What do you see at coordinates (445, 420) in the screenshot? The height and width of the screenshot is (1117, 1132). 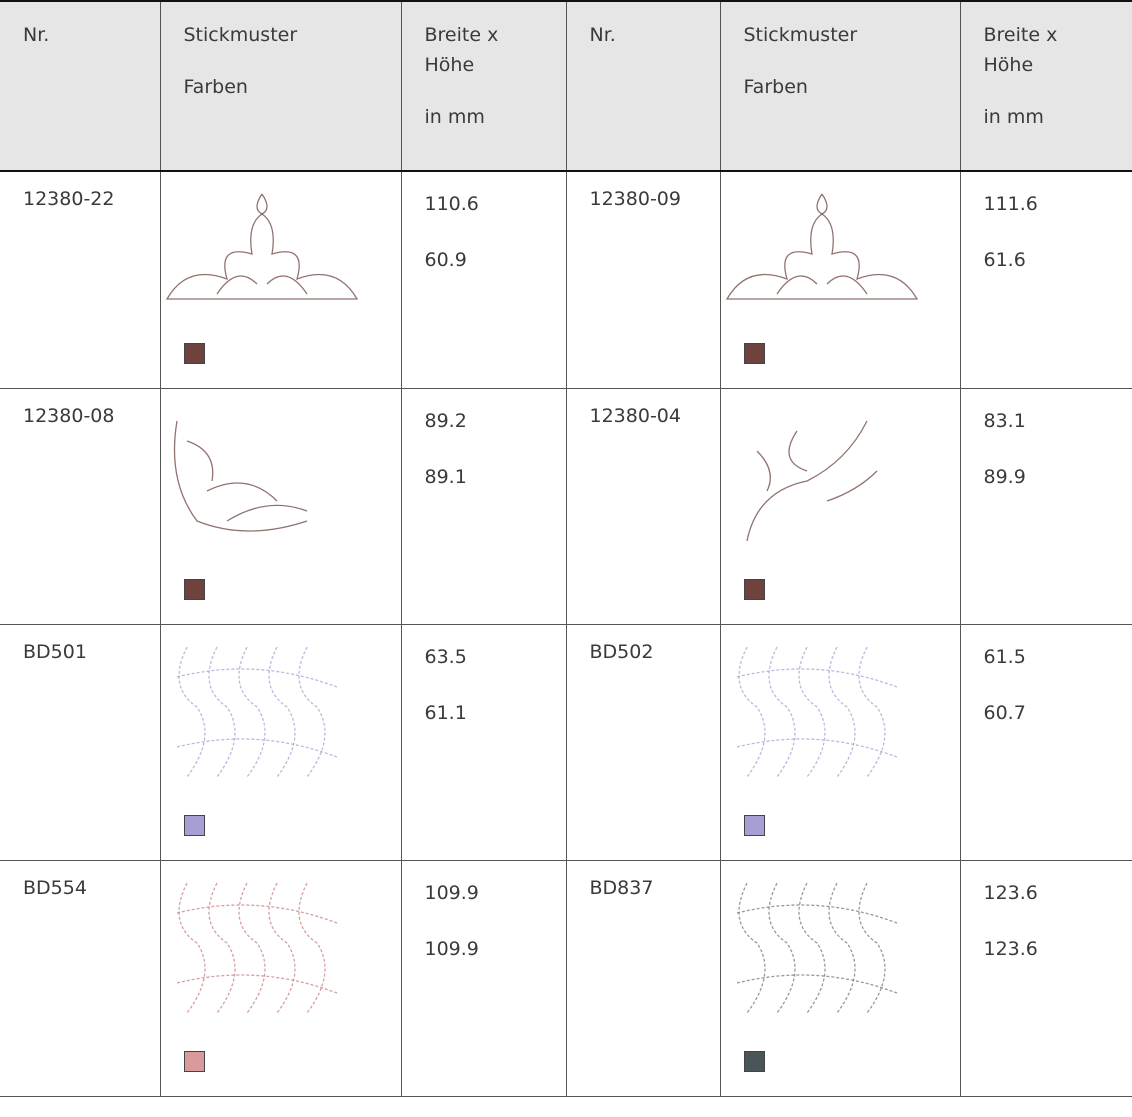 I see `size-value: 89.2` at bounding box center [445, 420].